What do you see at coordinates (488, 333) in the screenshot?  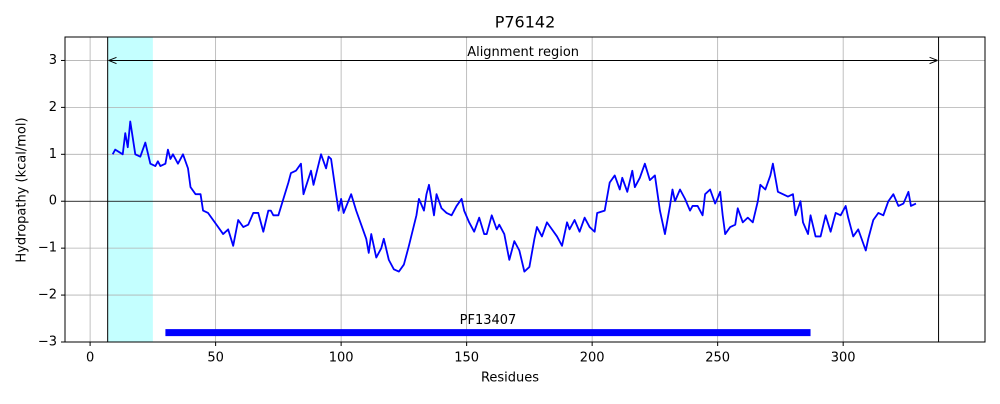 I see `domain-bar` at bounding box center [488, 333].